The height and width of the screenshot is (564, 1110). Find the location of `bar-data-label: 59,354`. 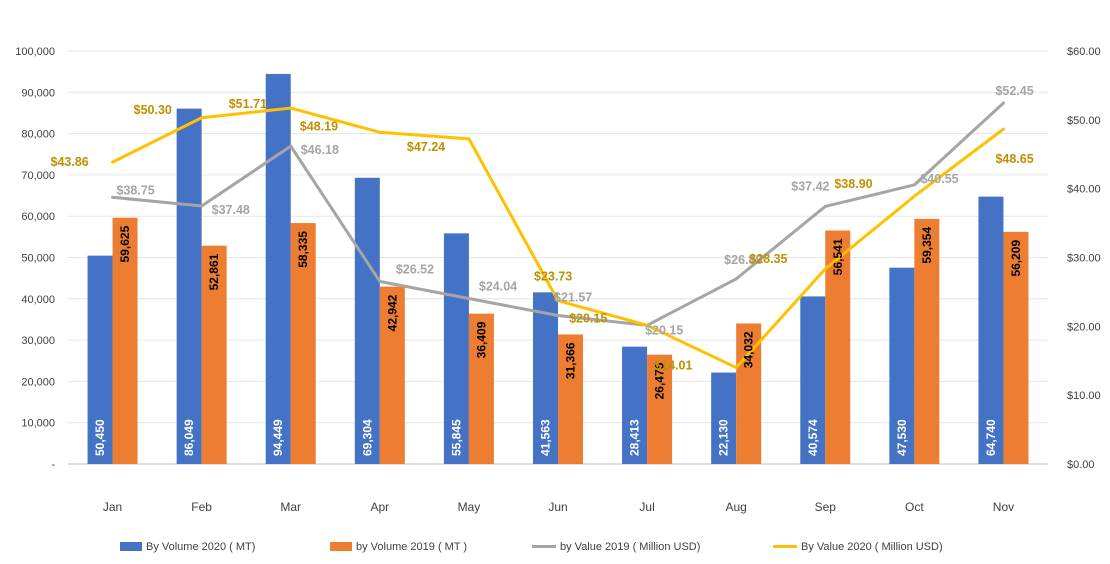

bar-data-label: 59,354 is located at coordinates (927, 245).